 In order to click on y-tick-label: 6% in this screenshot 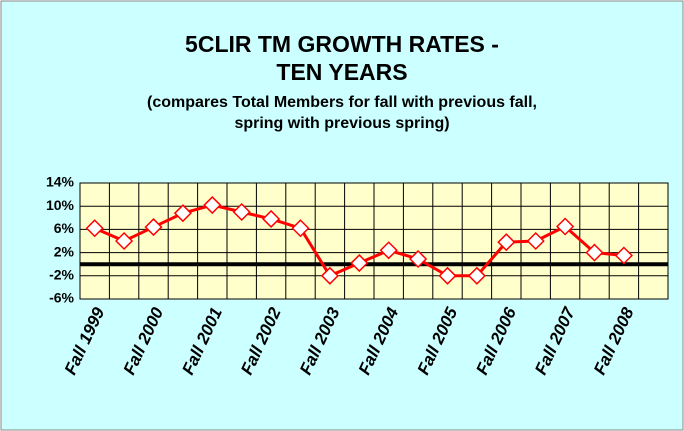, I will do `click(64, 228)`.